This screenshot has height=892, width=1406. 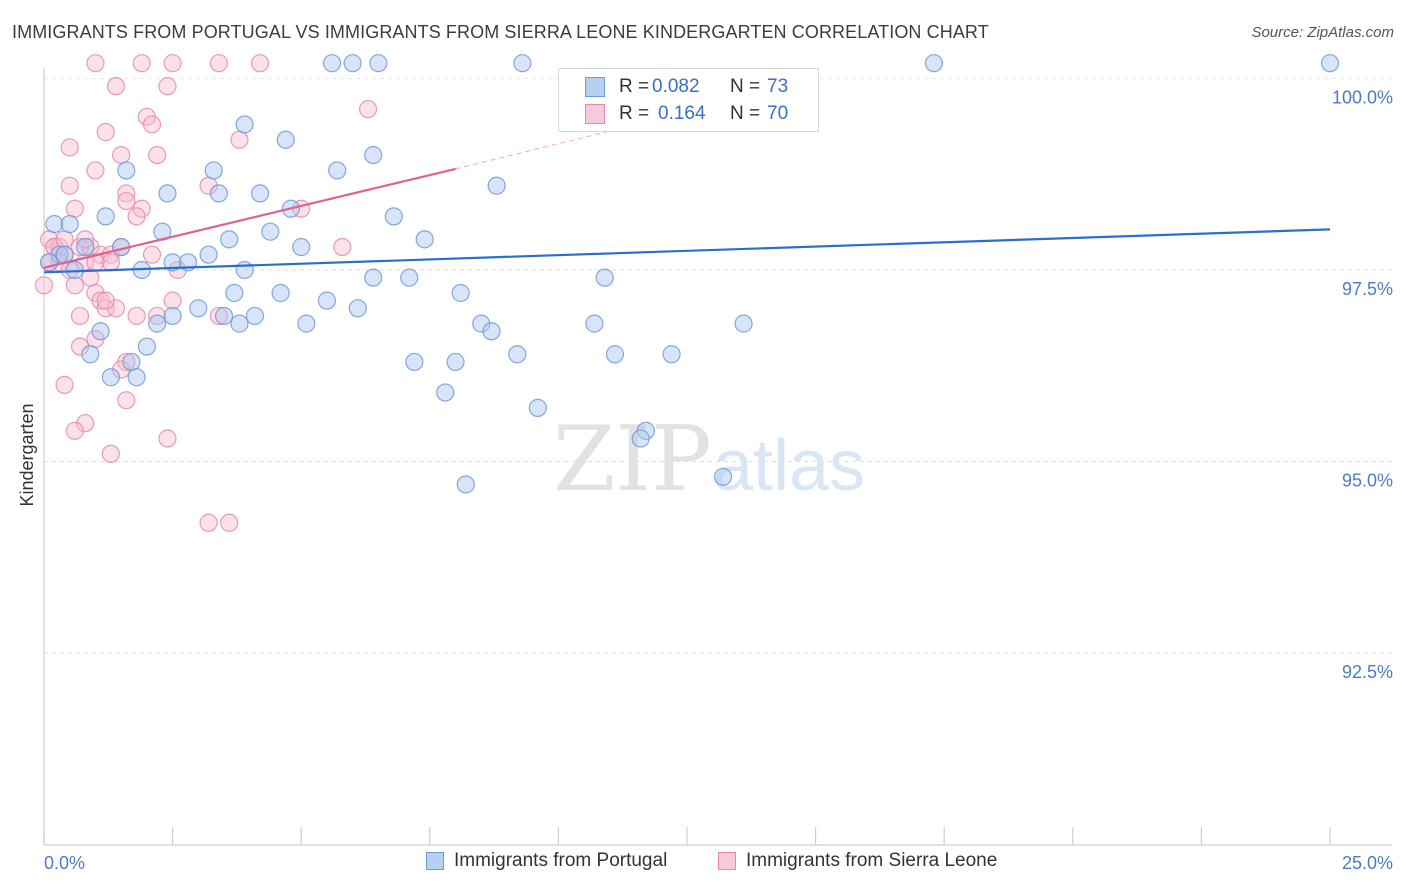 What do you see at coordinates (676, 86) in the screenshot?
I see `r-value: 0.082` at bounding box center [676, 86].